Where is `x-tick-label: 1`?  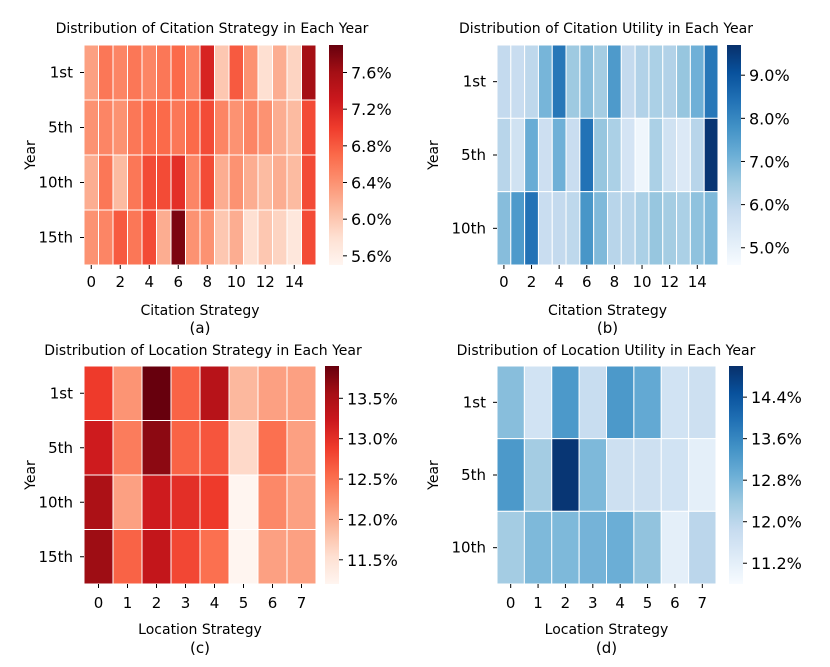 x-tick-label: 1 is located at coordinates (538, 603).